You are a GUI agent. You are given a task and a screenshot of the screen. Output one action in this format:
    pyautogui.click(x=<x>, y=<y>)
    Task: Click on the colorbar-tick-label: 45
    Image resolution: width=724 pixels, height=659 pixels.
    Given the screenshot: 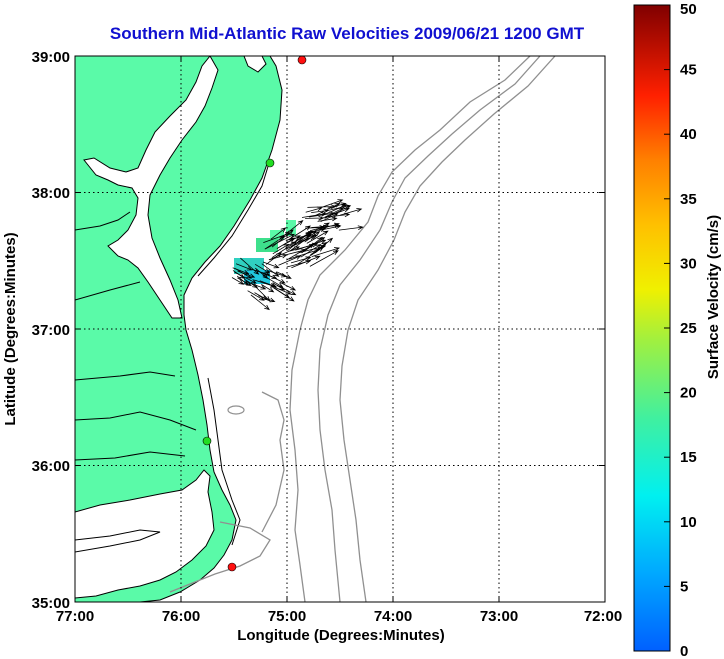 What is the action you would take?
    pyautogui.click(x=688, y=70)
    